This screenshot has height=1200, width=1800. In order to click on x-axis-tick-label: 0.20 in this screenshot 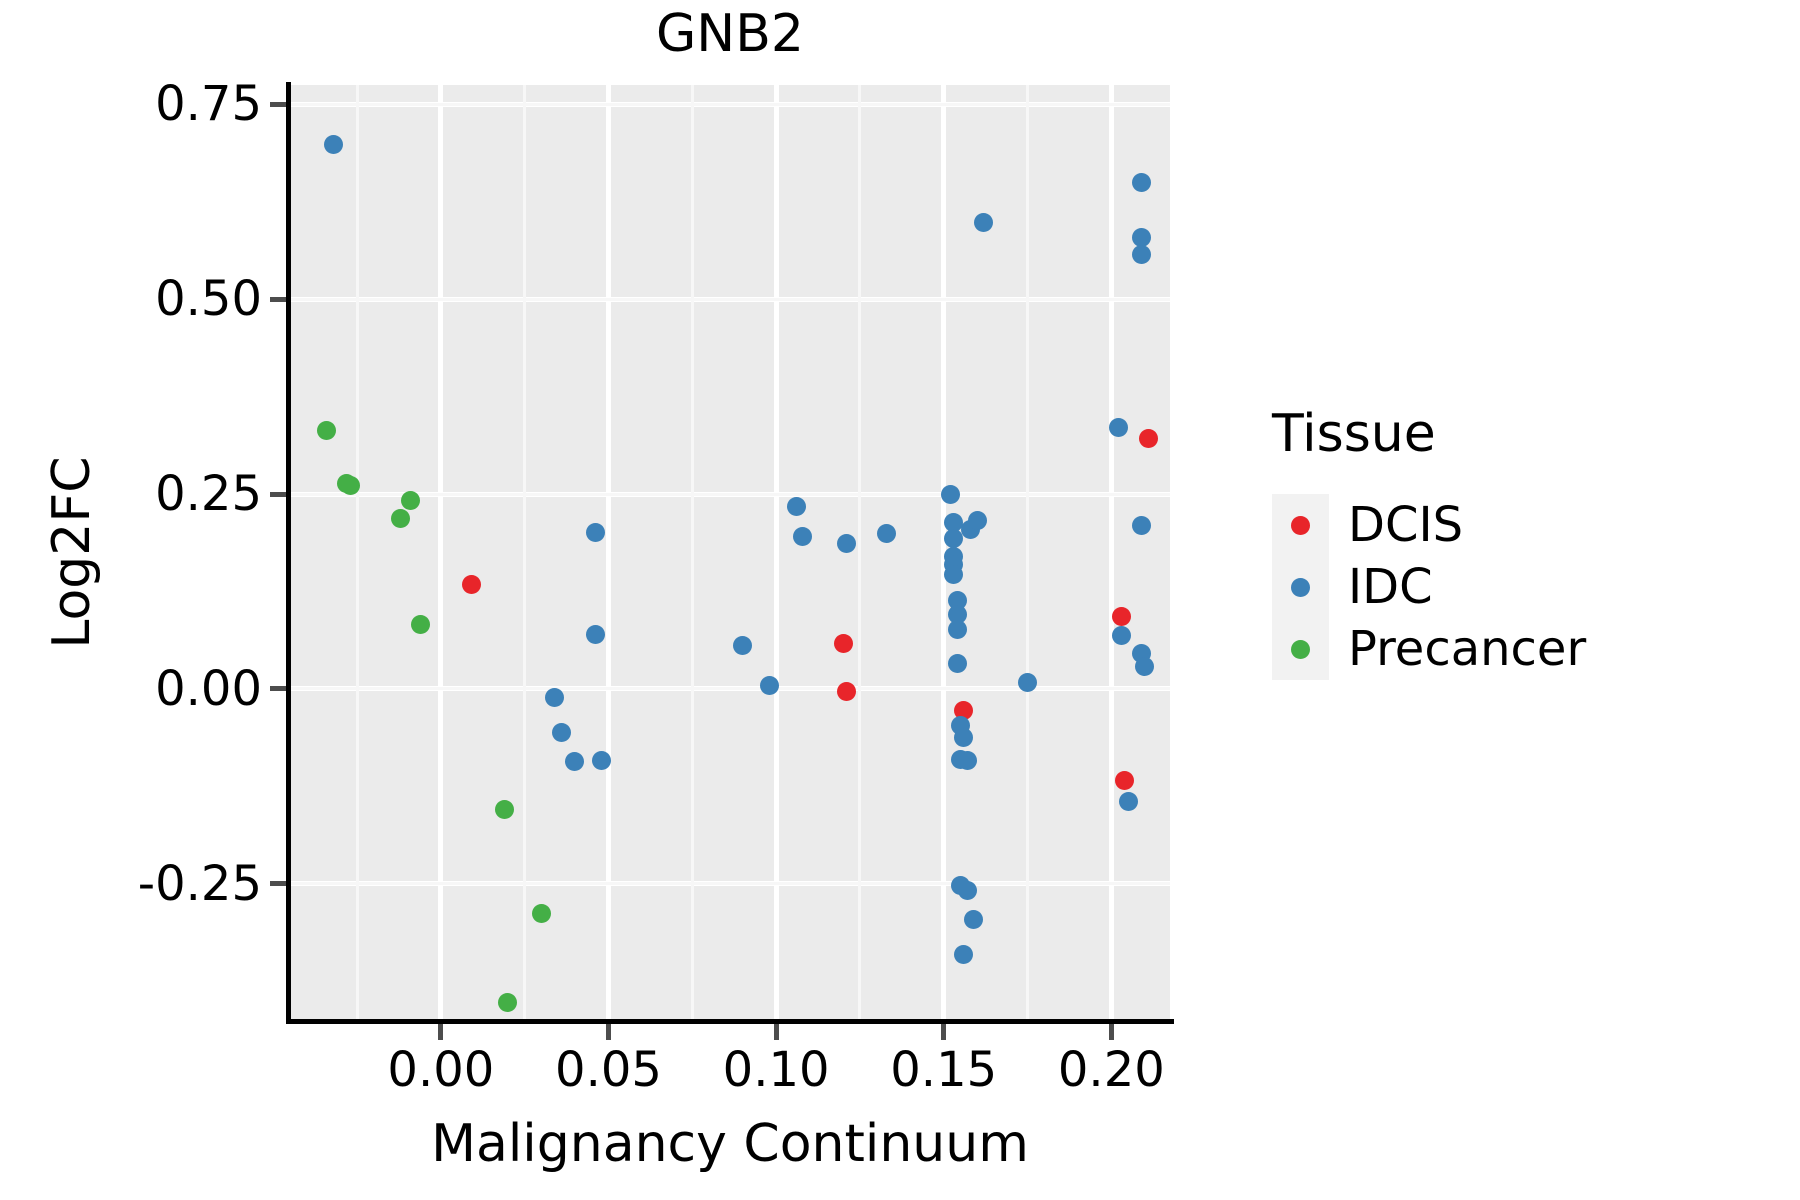, I will do `click(1111, 1070)`.